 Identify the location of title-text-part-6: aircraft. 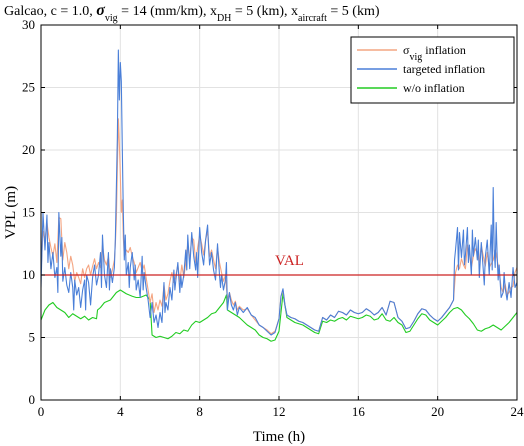
(312, 18).